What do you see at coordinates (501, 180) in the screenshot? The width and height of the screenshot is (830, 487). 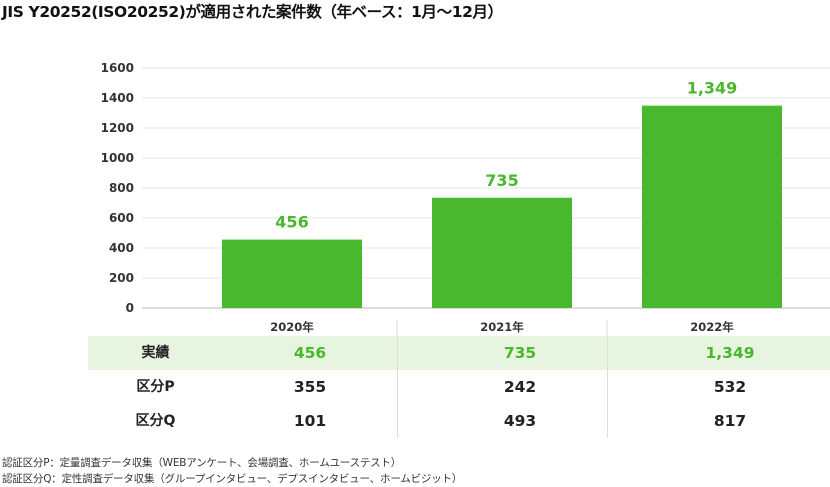 I see `bar-value-label: 735` at bounding box center [501, 180].